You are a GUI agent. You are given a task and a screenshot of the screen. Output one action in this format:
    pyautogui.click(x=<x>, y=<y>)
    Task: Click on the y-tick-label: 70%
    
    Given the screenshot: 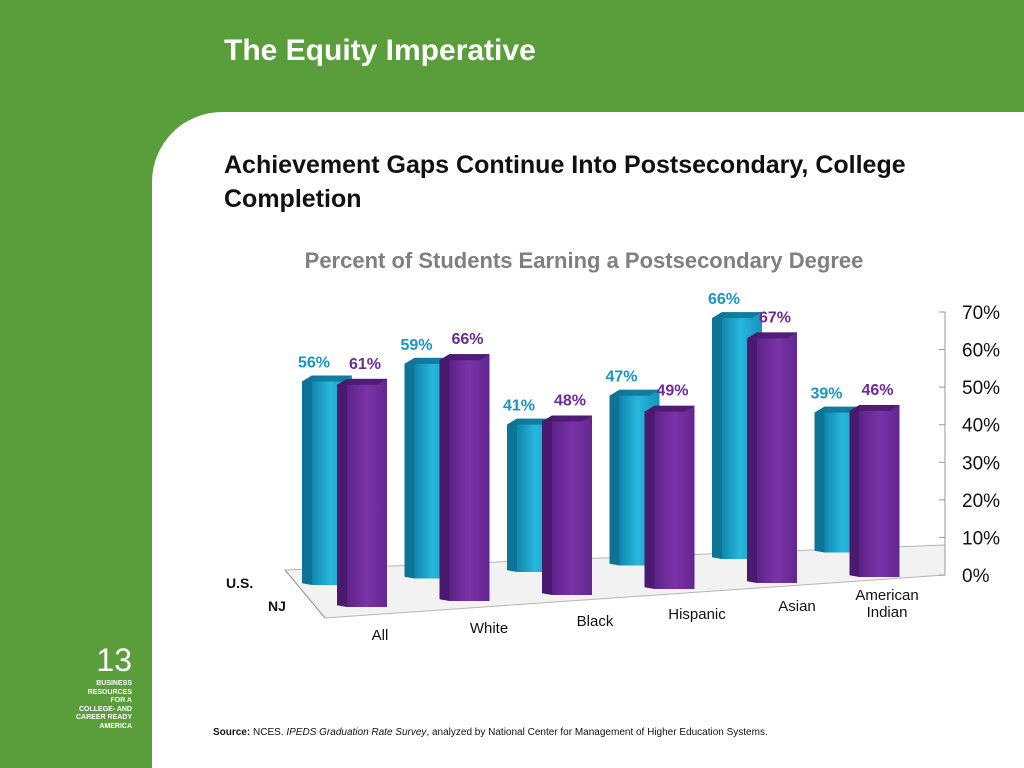 What is the action you would take?
    pyautogui.click(x=981, y=313)
    